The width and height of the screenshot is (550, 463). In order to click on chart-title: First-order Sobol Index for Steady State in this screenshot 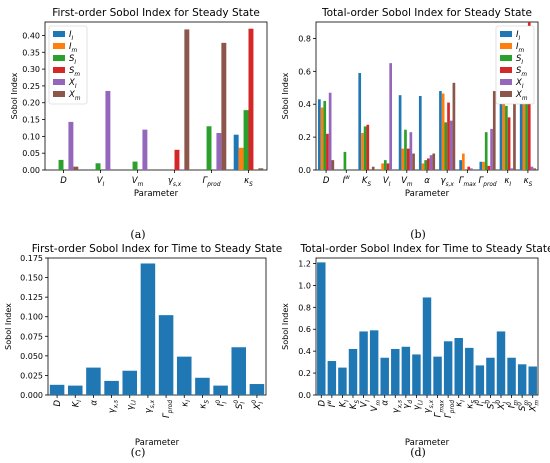, I will do `click(156, 13)`.